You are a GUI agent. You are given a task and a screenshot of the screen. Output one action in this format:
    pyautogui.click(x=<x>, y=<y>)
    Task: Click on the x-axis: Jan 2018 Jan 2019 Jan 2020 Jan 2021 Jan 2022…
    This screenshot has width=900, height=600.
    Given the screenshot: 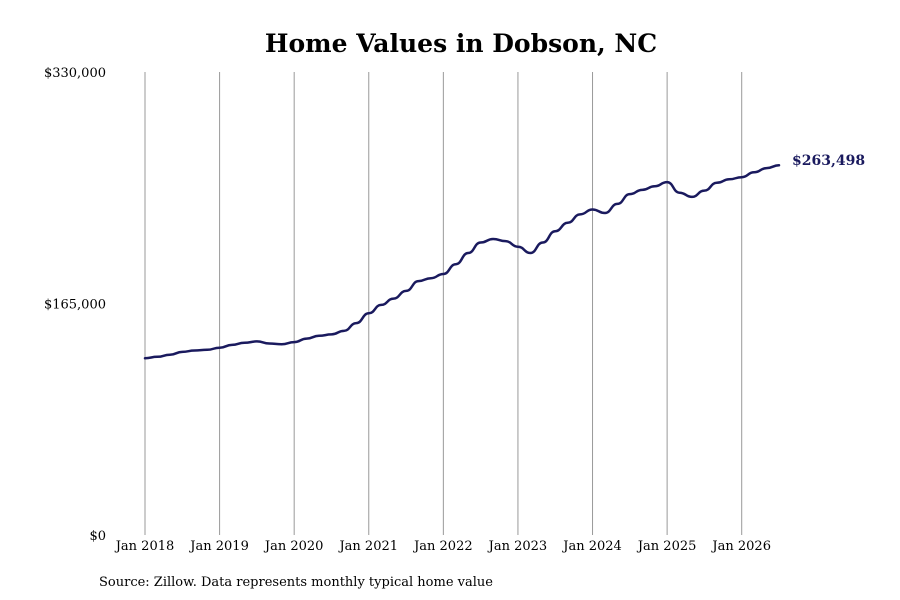 What is the action you would take?
    pyautogui.click(x=442, y=546)
    